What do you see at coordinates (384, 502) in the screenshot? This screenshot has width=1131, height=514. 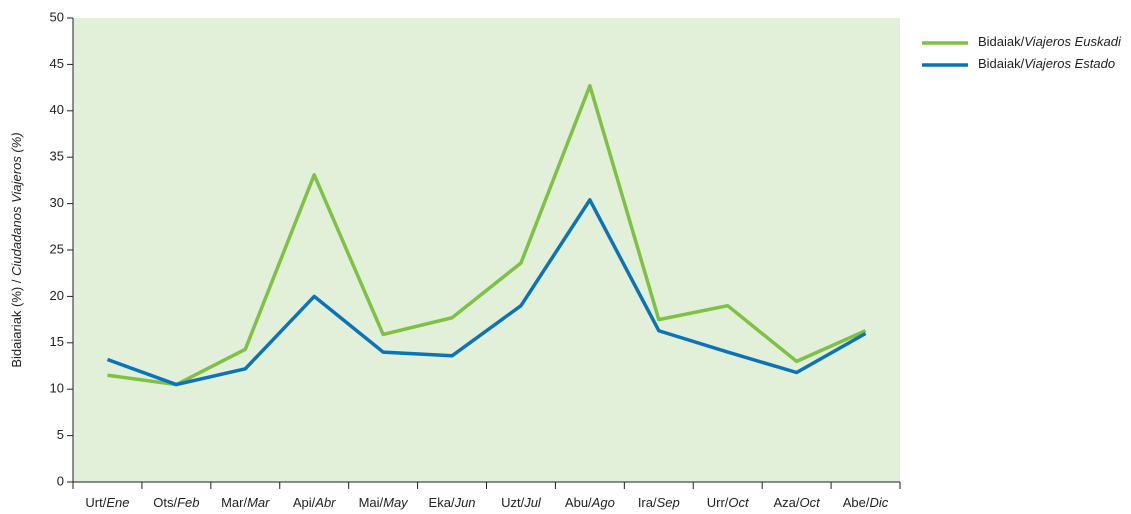 I see `x-tick-label: Mai/May` at bounding box center [384, 502].